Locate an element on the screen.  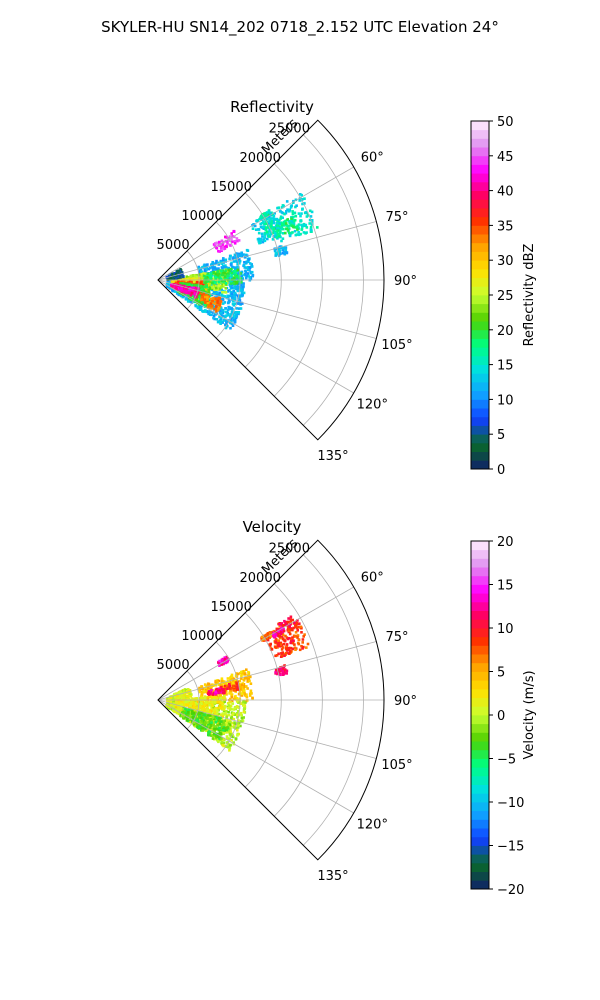
angle-tick-label: 60° is located at coordinates (372, 157).